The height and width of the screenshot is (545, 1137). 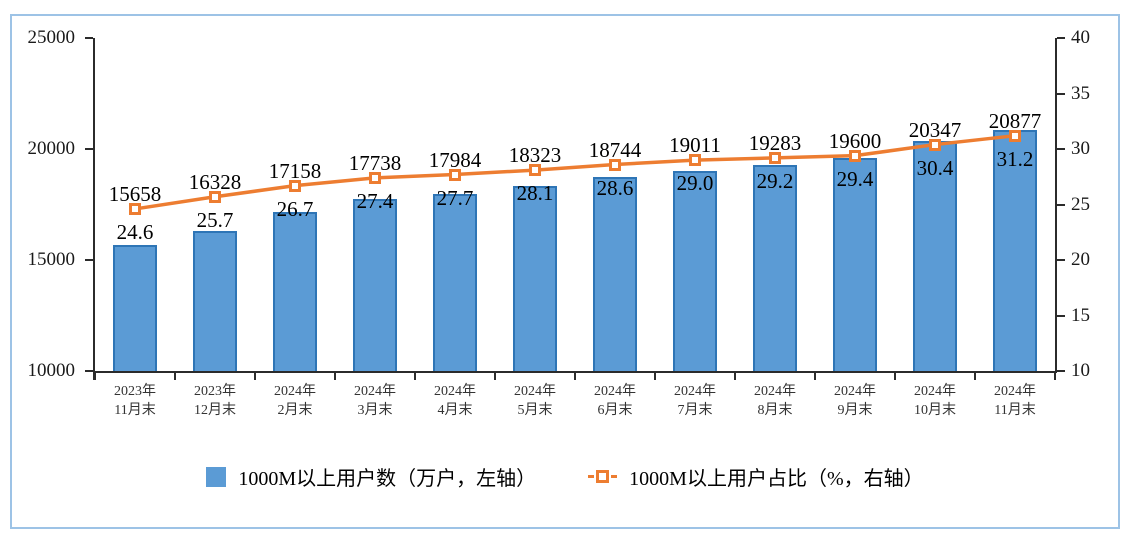 I want to click on line-percent-label: 27.4, so click(x=375, y=200).